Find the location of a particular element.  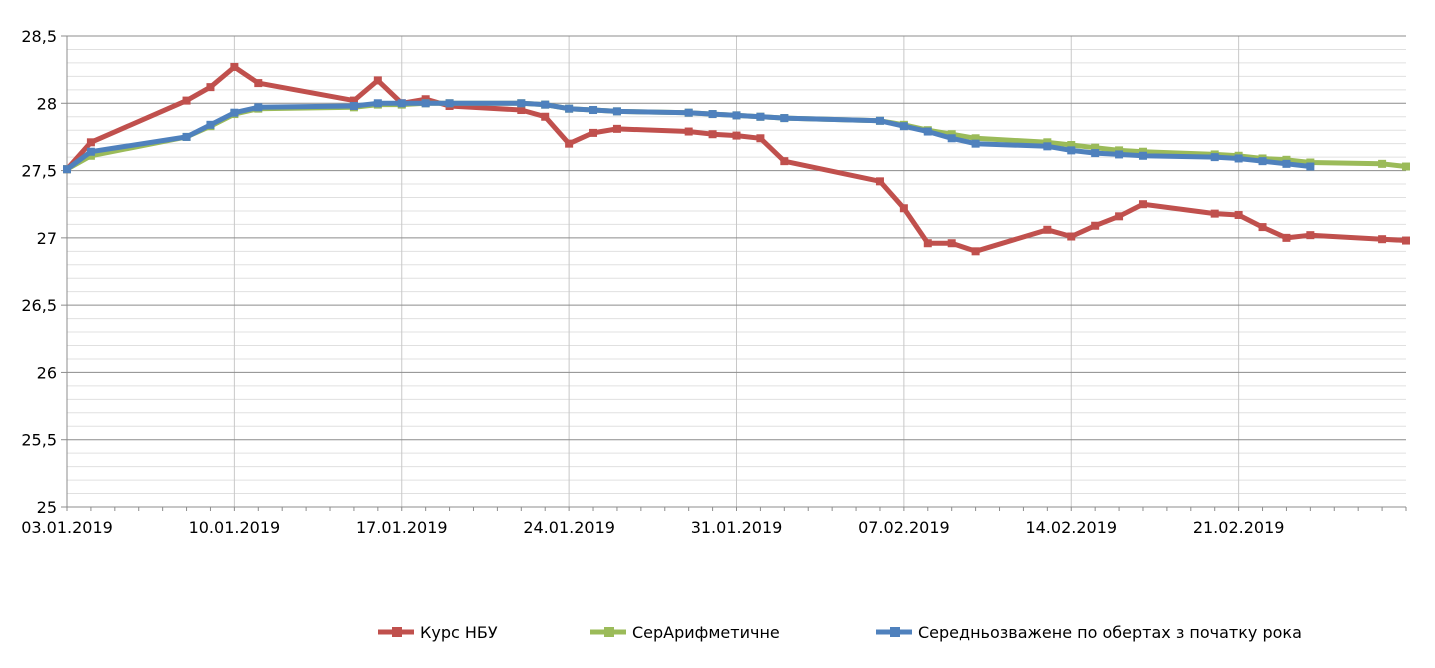

y-tick-label: 26,5 is located at coordinates (39, 305).